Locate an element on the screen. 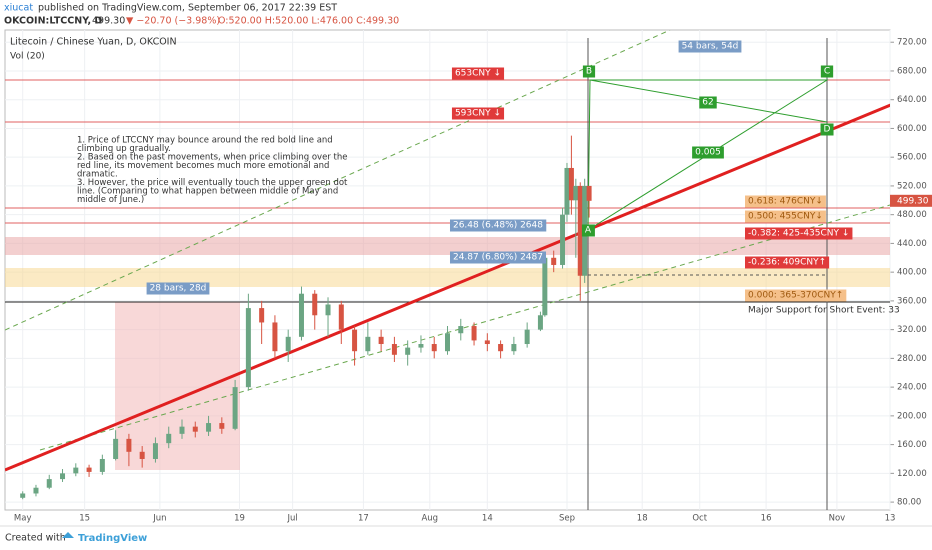  chart-title: Litecoin / Chinese Yuan, D, OKCOIN is located at coordinates (93, 42).